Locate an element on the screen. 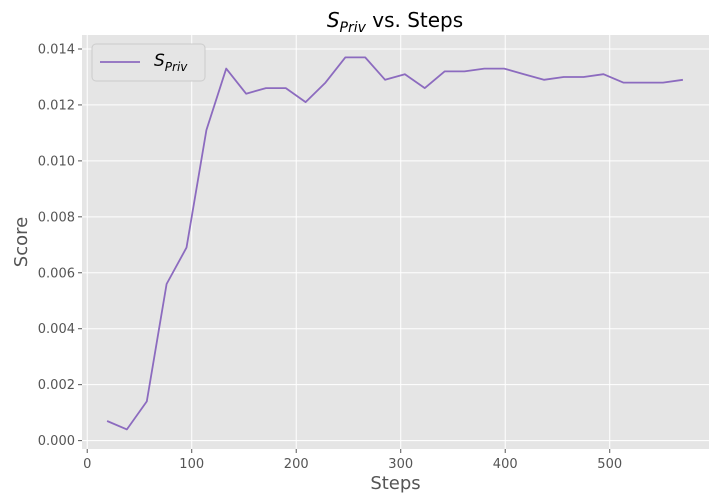 The width and height of the screenshot is (720, 504). y-tick-label: 0.008 is located at coordinates (56, 217).